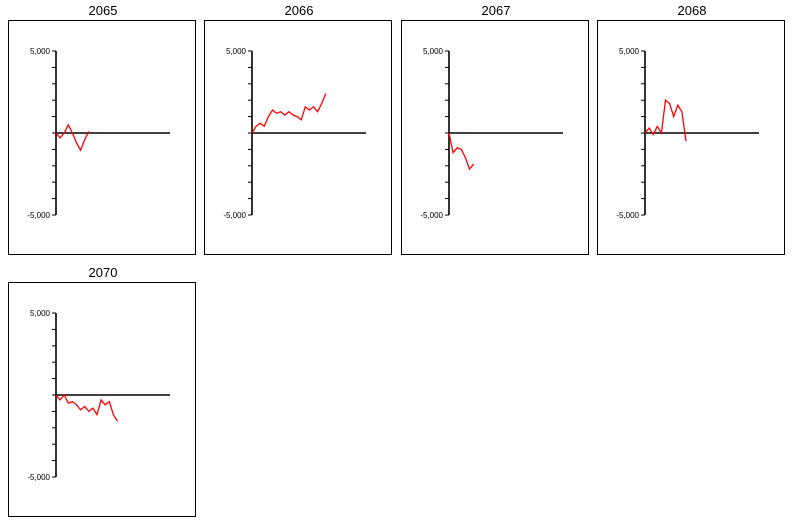 The image size is (793, 523). I want to click on chart-title: 2067, so click(496, 10).